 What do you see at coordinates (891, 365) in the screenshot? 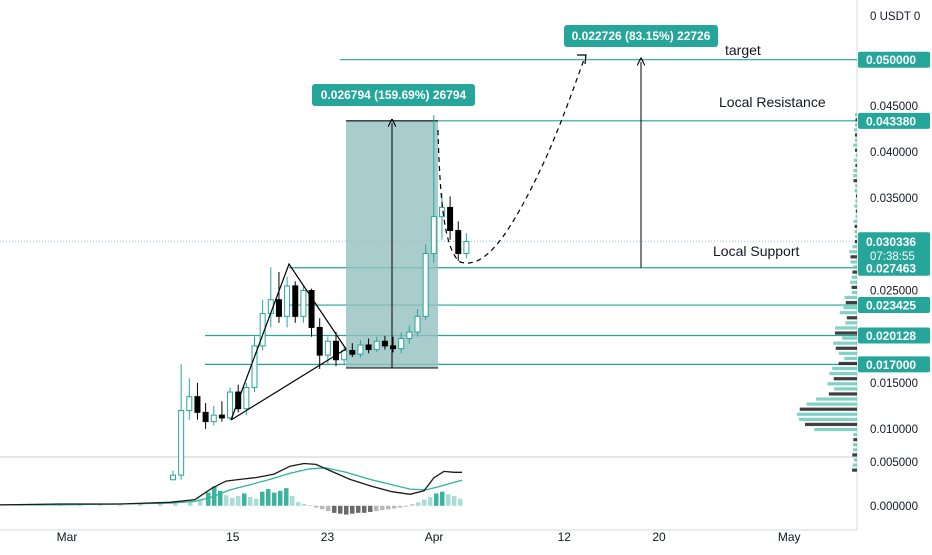
I see `level-price-badge-text: 0.017000` at bounding box center [891, 365].